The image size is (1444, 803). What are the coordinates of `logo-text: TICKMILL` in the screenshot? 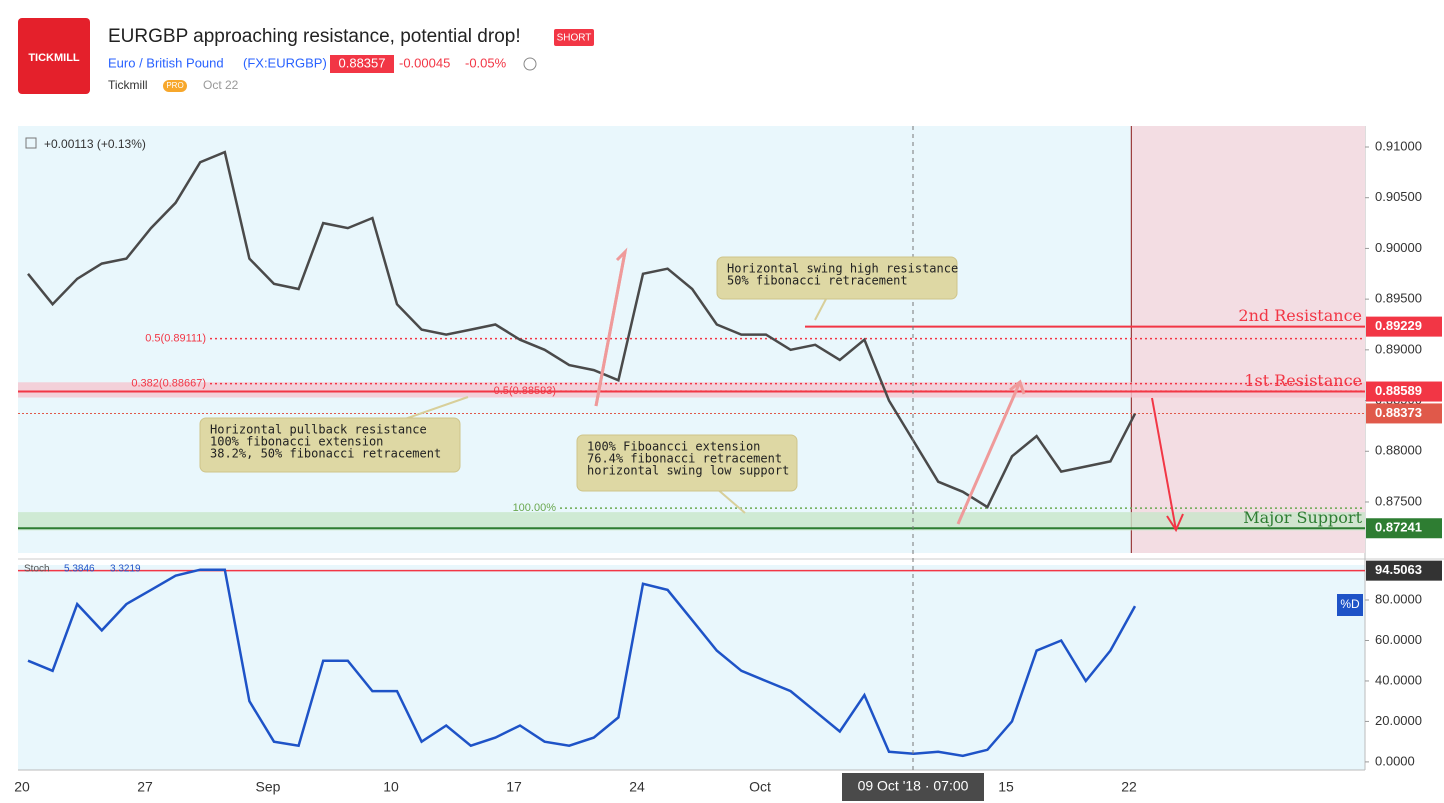 It's located at (54, 58).